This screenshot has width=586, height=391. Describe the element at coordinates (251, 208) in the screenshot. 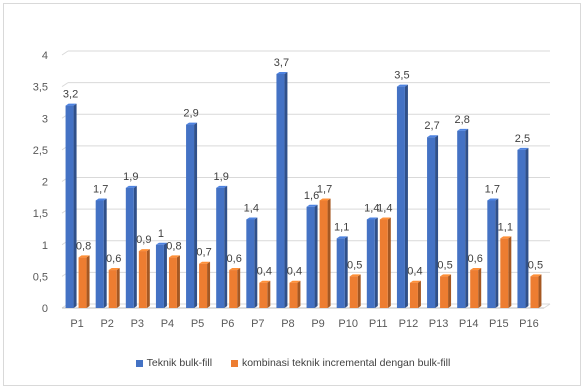

I see `data-label: 1,4` at that location.